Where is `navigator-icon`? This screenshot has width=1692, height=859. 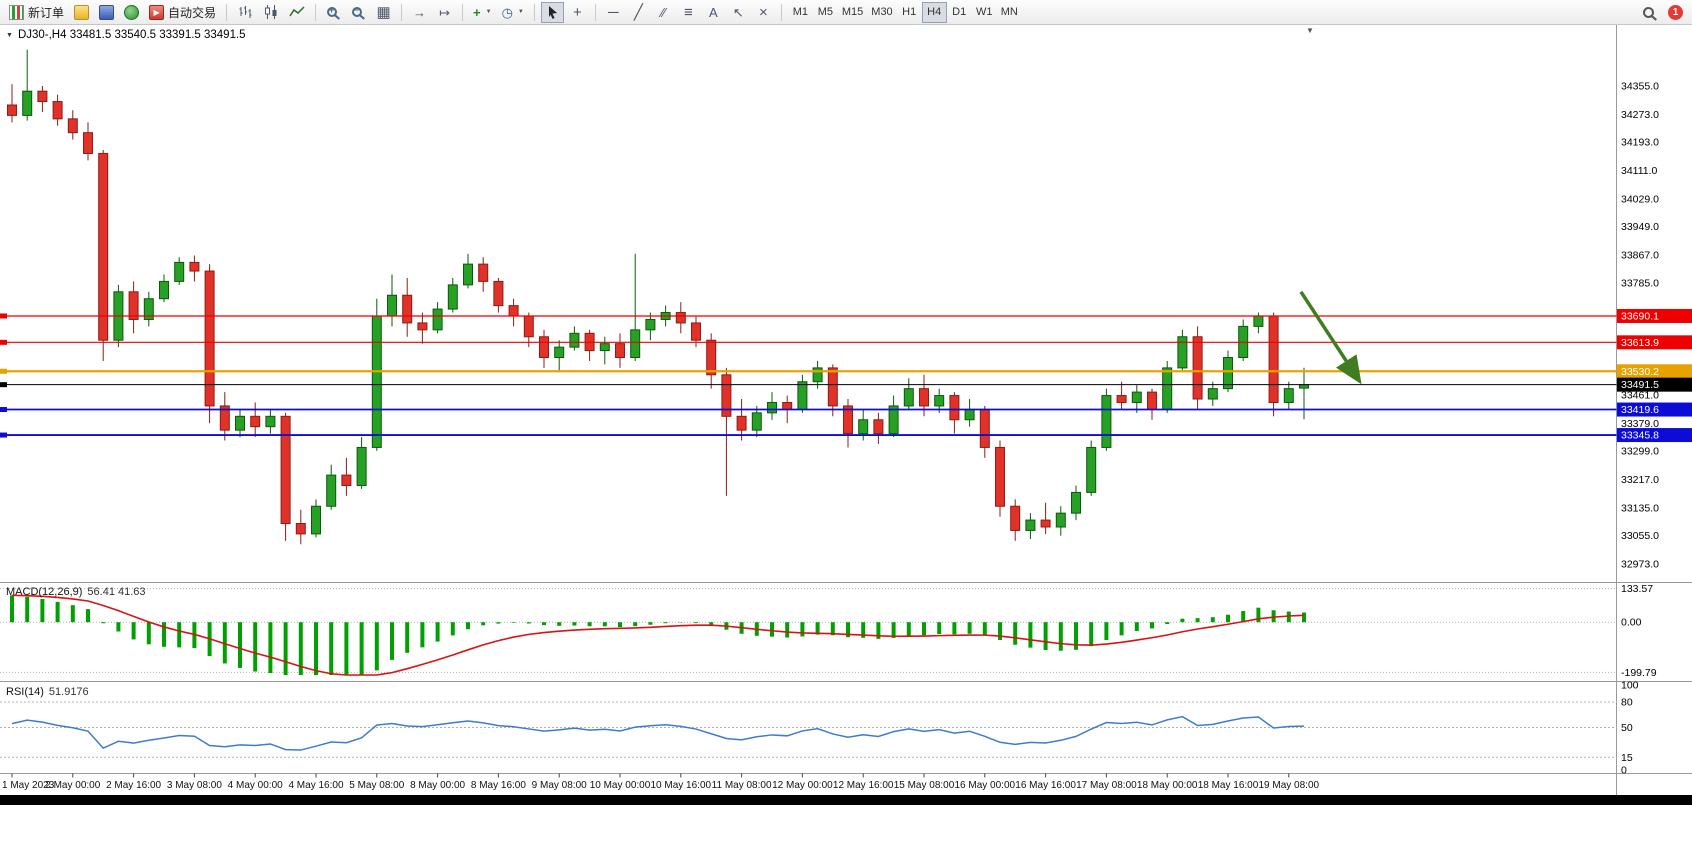 navigator-icon is located at coordinates (132, 12).